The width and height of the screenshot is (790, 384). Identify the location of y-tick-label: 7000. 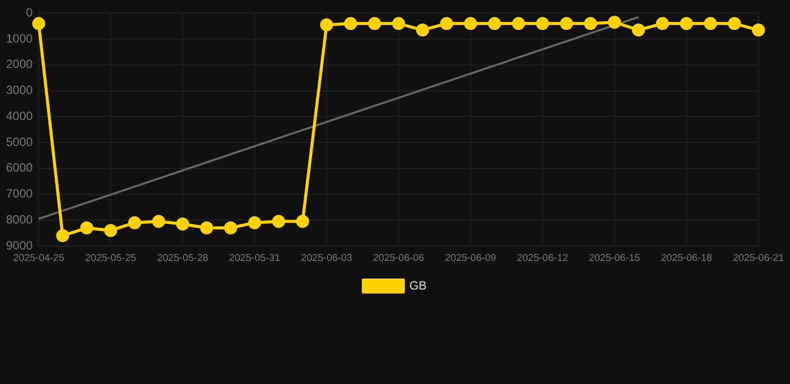
(20, 193).